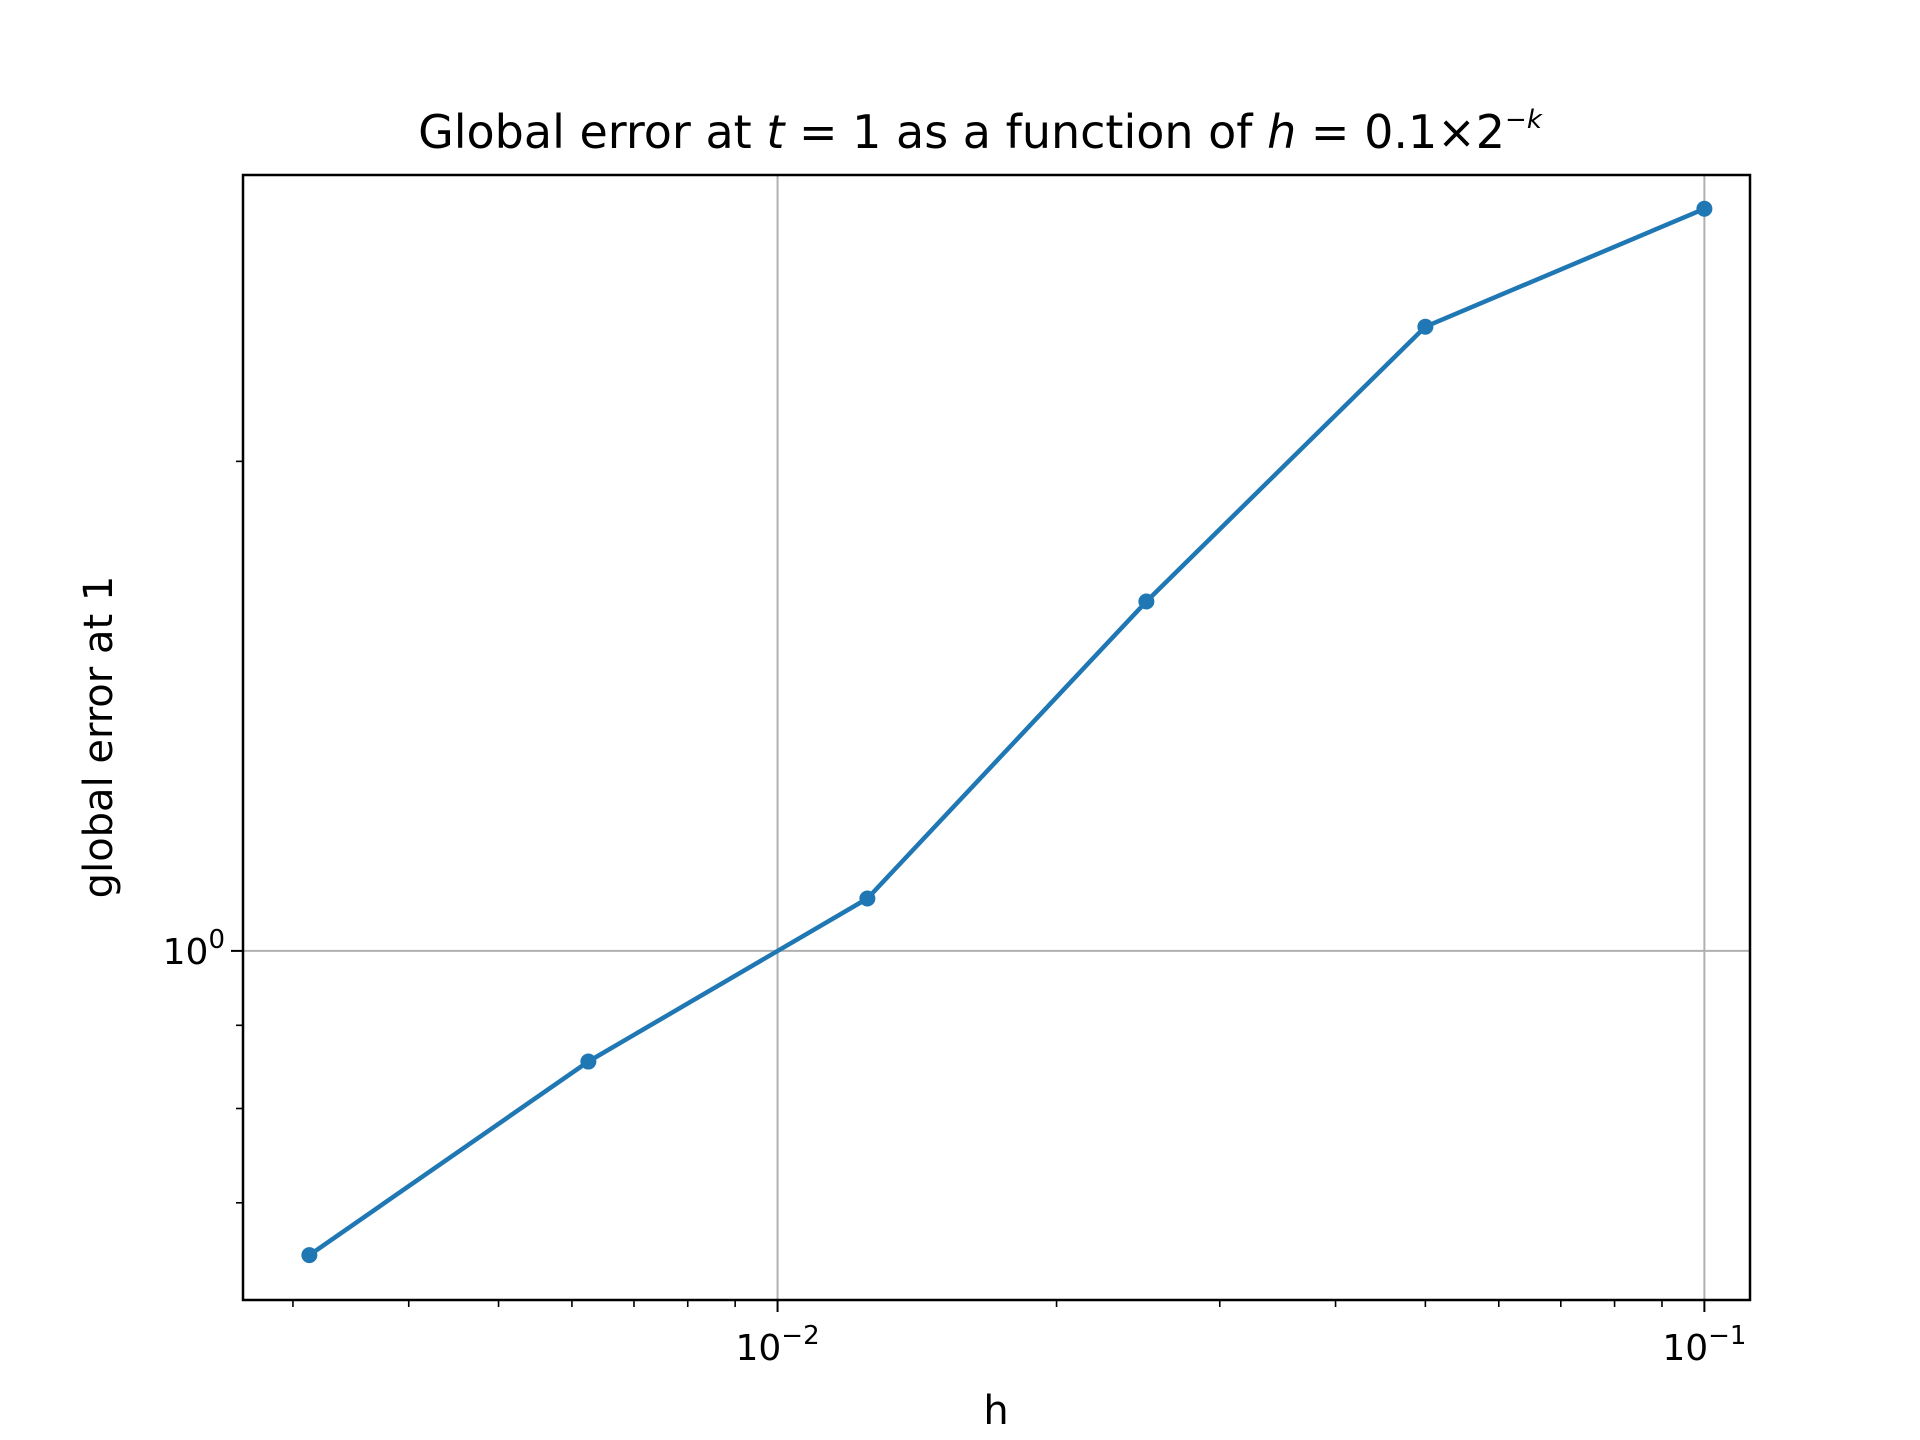 The width and height of the screenshot is (1920, 1440). Describe the element at coordinates (995, 1411) in the screenshot. I see `x-axis-label: h` at that location.